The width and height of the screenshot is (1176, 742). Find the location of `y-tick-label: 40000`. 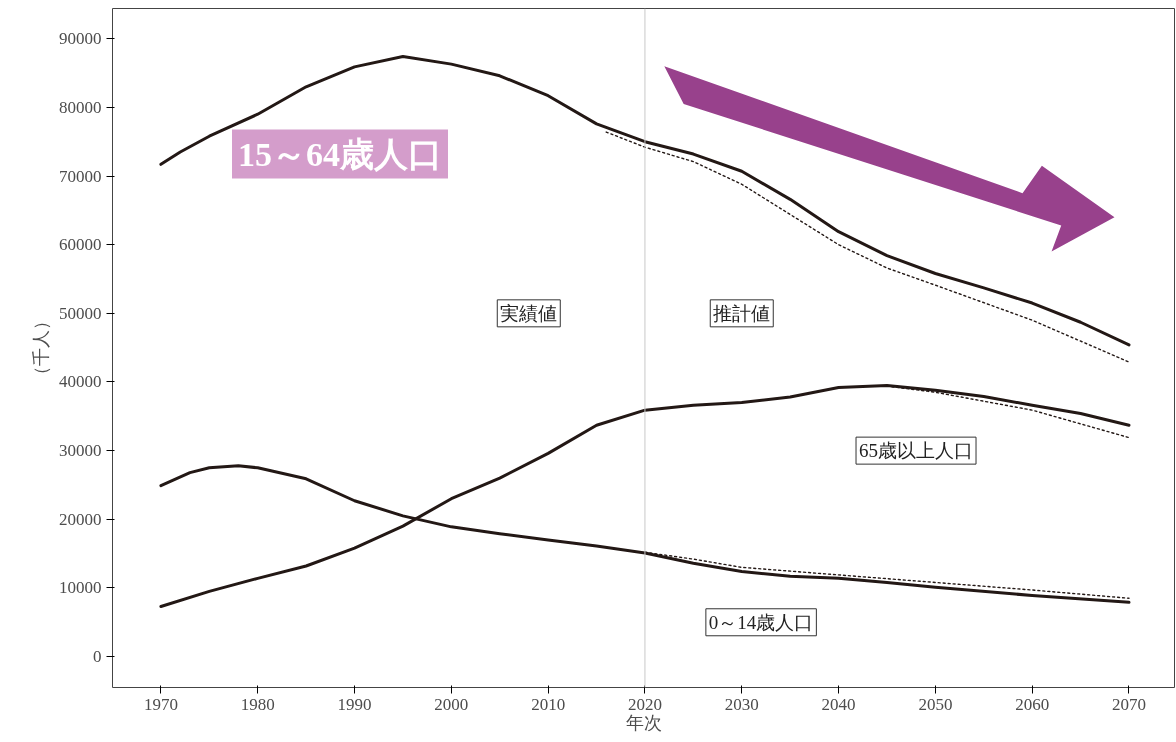

y-tick-label: 40000 is located at coordinates (80, 382).